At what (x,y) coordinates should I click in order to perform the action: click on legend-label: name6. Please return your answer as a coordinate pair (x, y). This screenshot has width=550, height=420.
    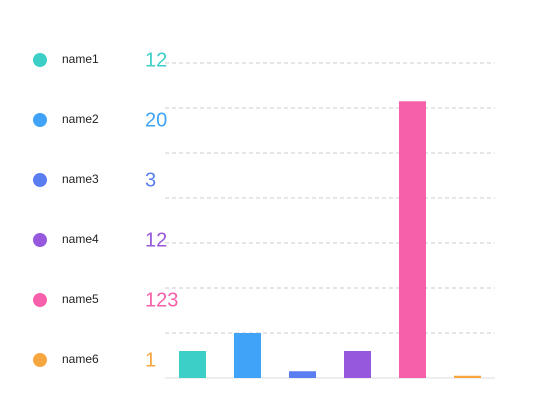
    Looking at the image, I should click on (80, 359).